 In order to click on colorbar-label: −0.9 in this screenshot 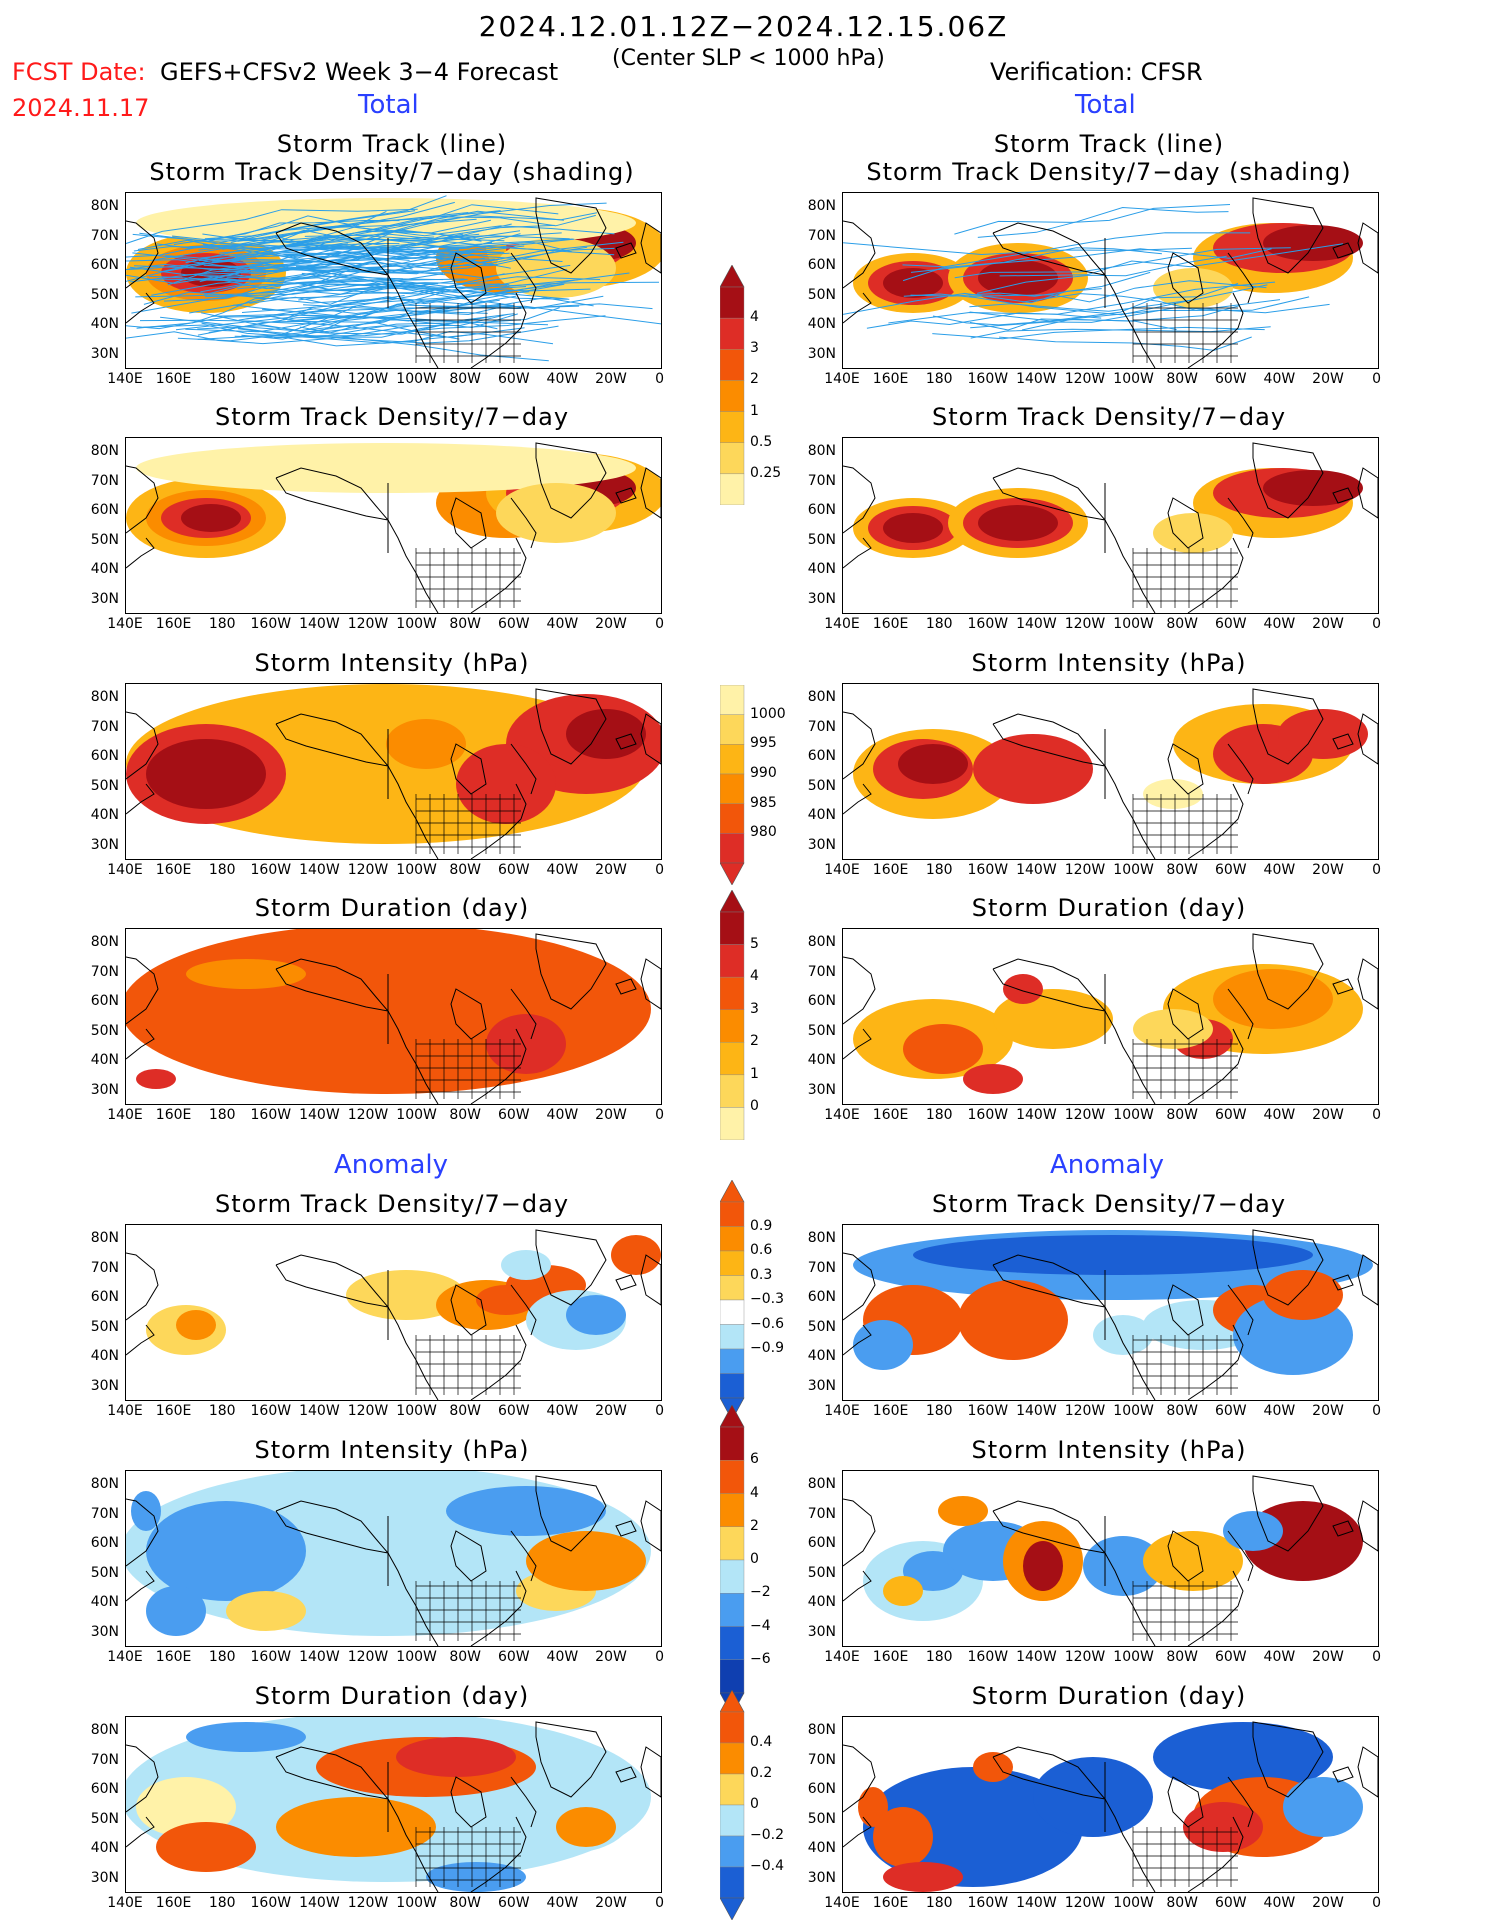, I will do `click(767, 1348)`.